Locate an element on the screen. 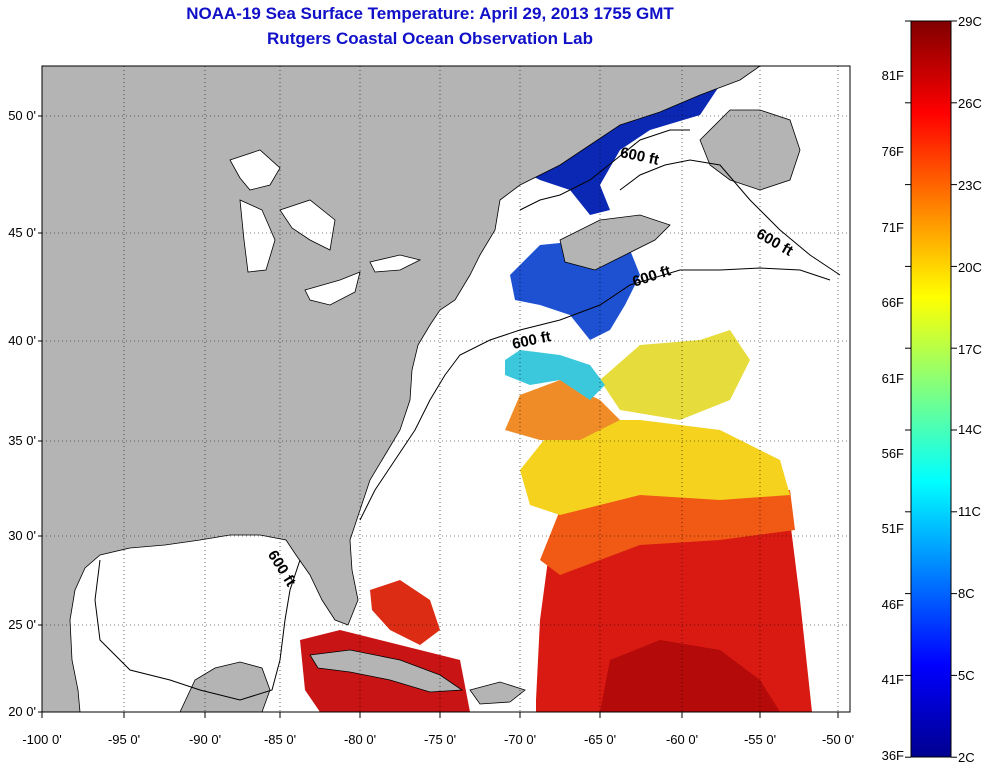  colorbar-fahrenheit-label: 46F is located at coordinates (892, 604).